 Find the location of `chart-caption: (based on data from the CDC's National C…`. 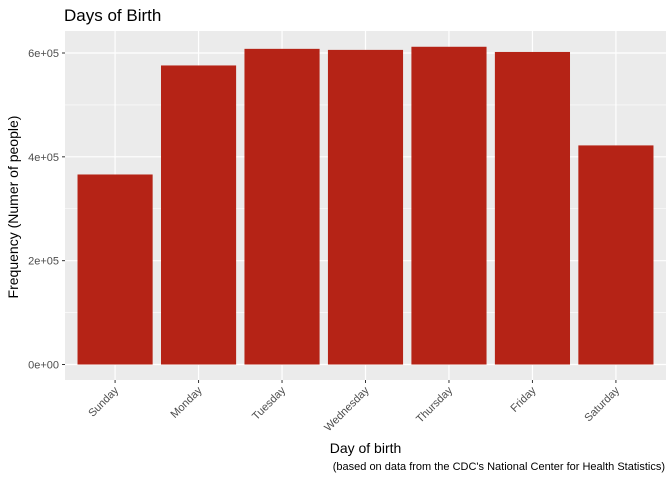

chart-caption: (based on data from the CDC's National C… is located at coordinates (499, 467).